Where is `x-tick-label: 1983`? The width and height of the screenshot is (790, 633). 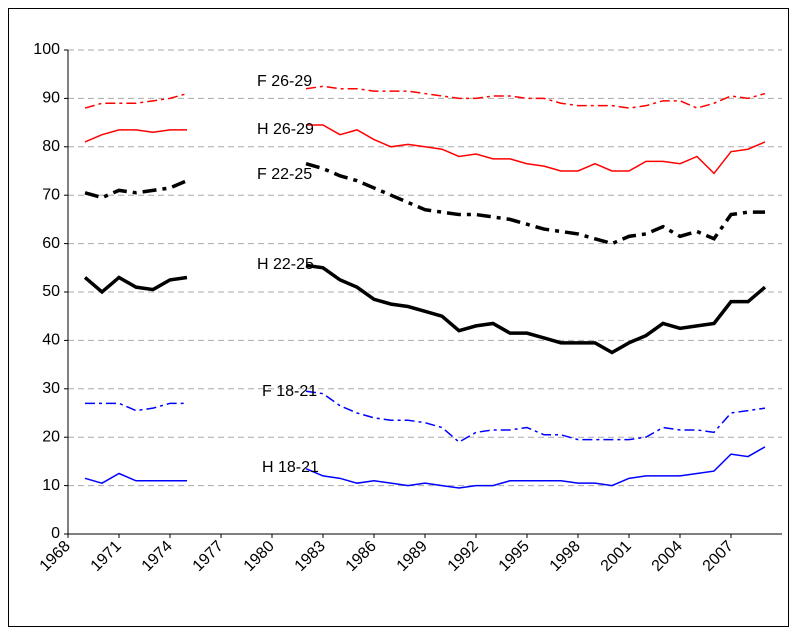 x-tick-label: 1983 is located at coordinates (310, 556).